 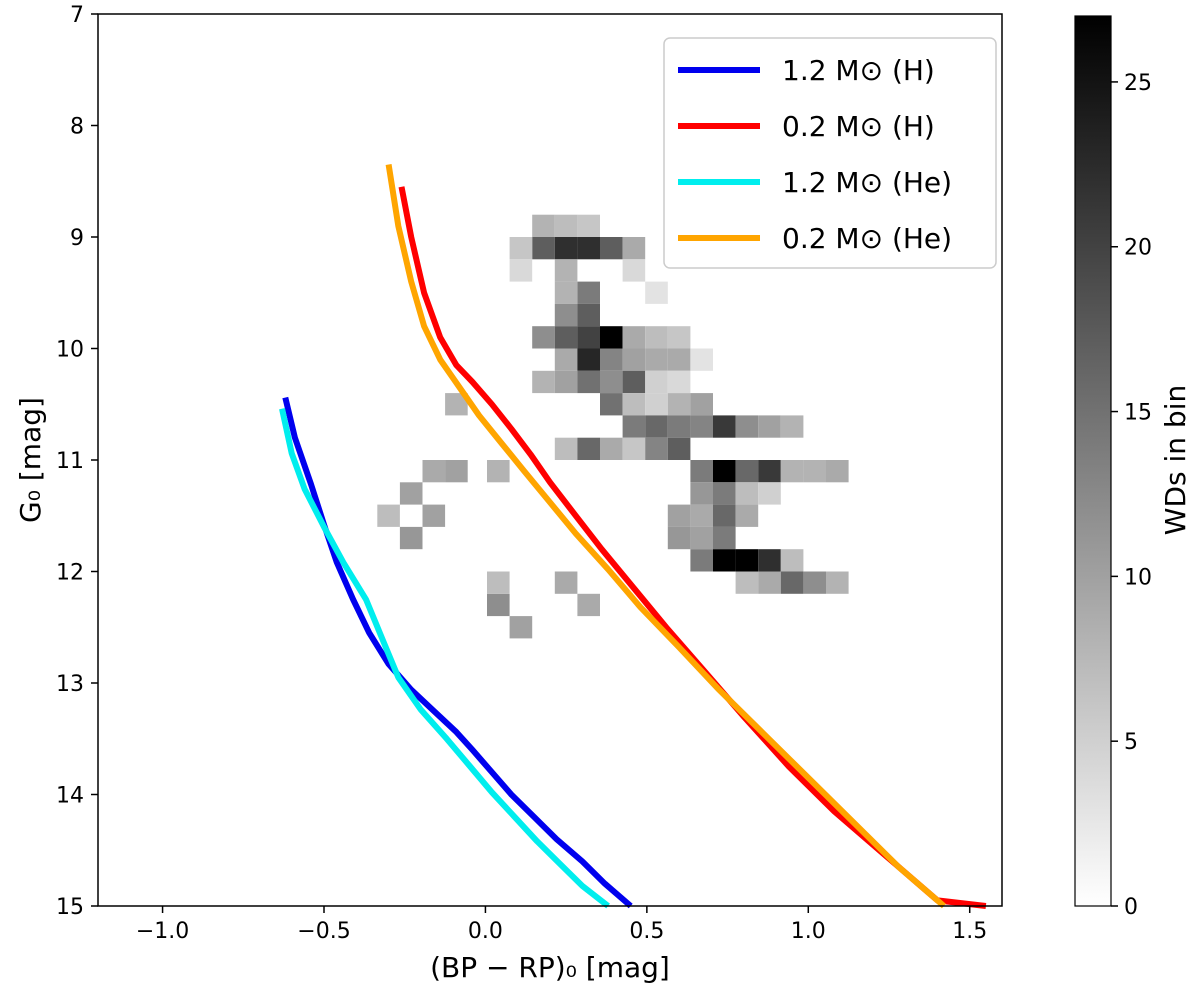 I want to click on x-tick-label: −1.0, so click(x=162, y=931).